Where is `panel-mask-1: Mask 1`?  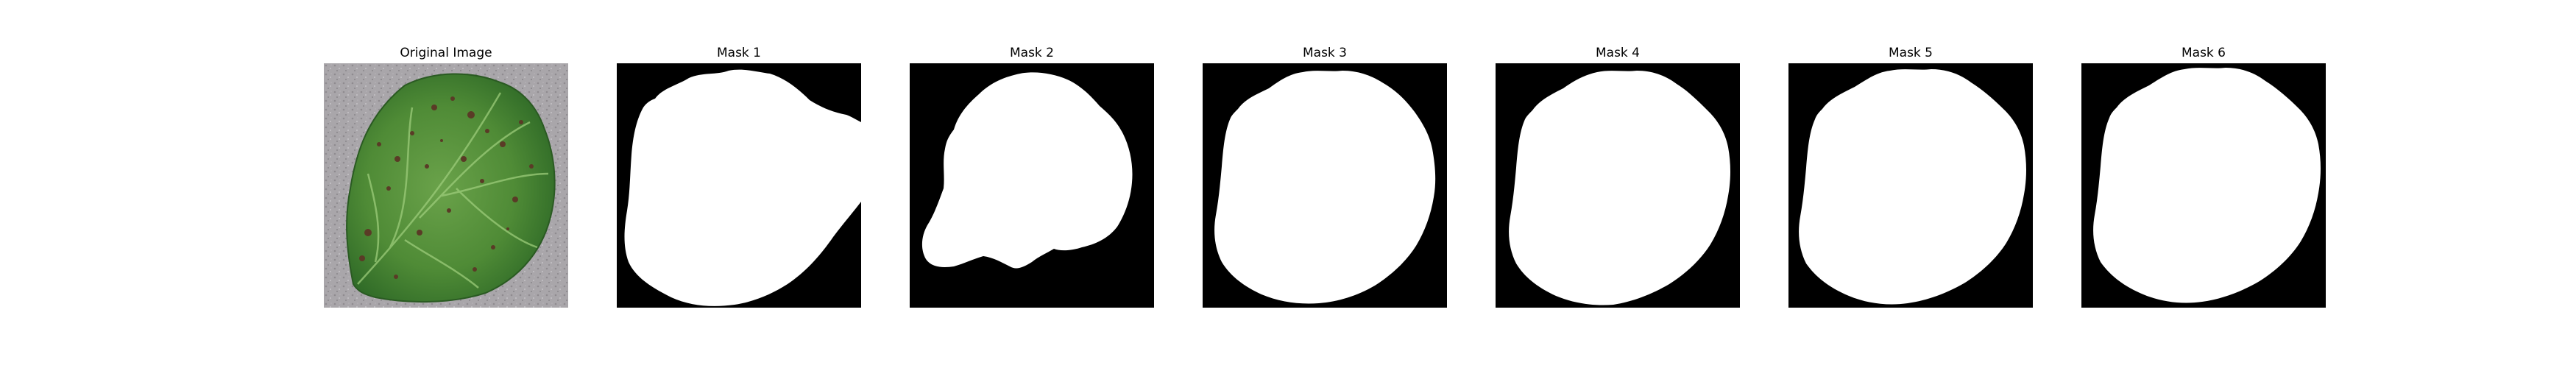 panel-mask-1: Mask 1 is located at coordinates (739, 176).